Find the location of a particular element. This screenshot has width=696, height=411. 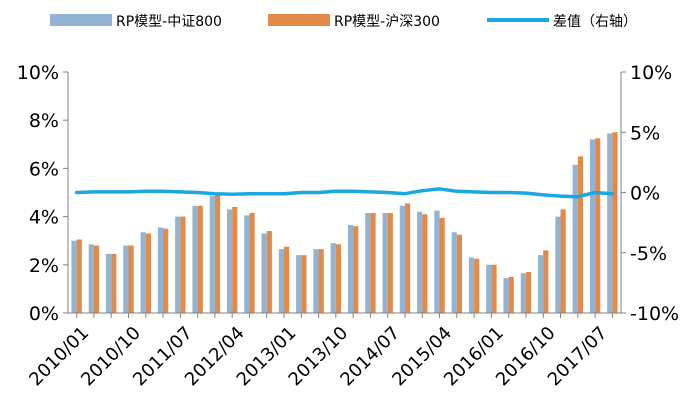

y-left-ticks: 0% 2% 4% 6% 8% 10% is located at coordinates (42, 193).